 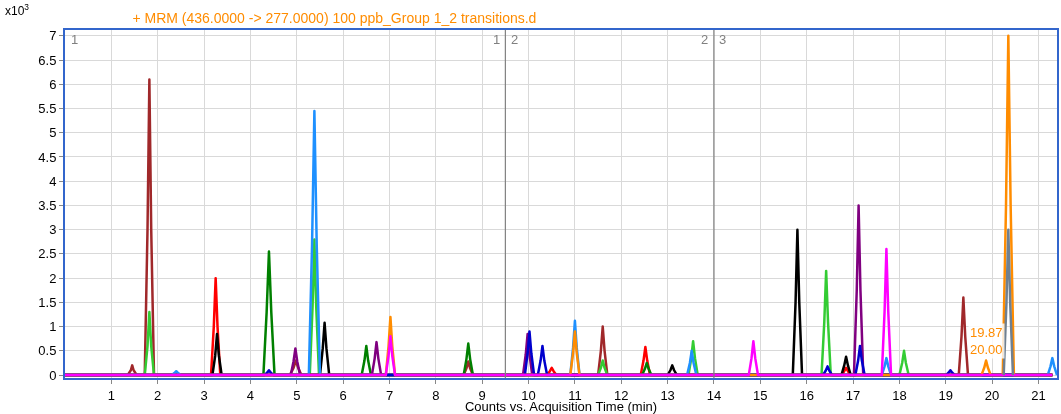 I want to click on annotation: 19.87 20.00, so click(x=986, y=341).